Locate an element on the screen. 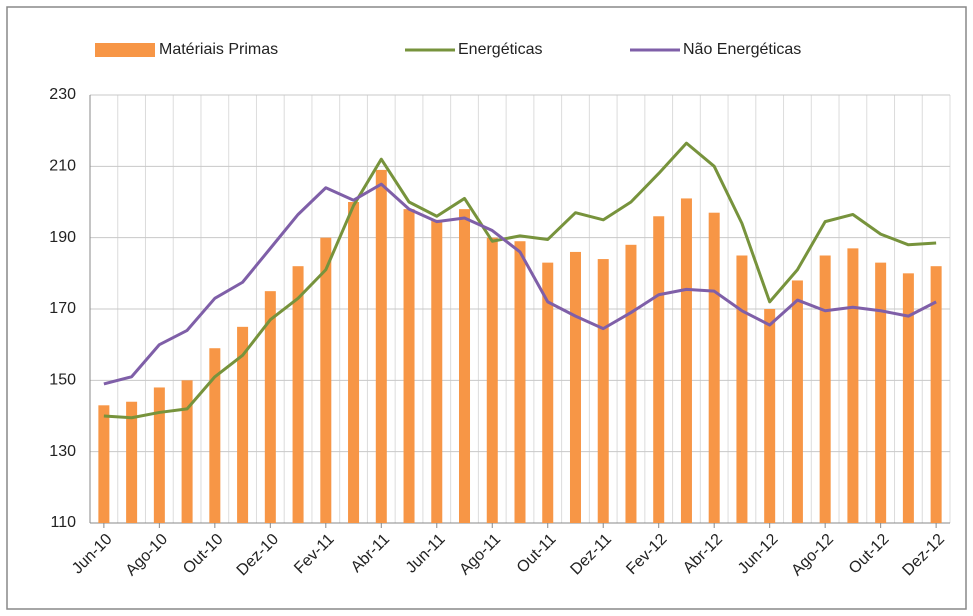 This screenshot has width=973, height=616. y-tick-label: 170 is located at coordinates (62, 308).